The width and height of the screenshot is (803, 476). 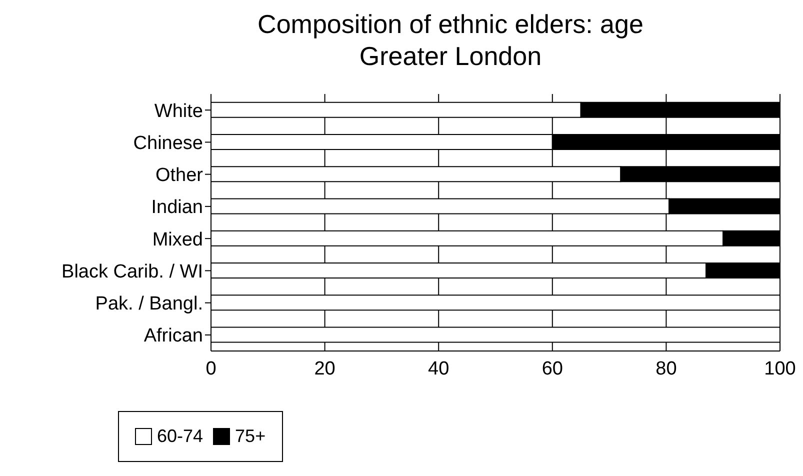 What do you see at coordinates (168, 143) in the screenshot?
I see `y-tick-label: Chinese` at bounding box center [168, 143].